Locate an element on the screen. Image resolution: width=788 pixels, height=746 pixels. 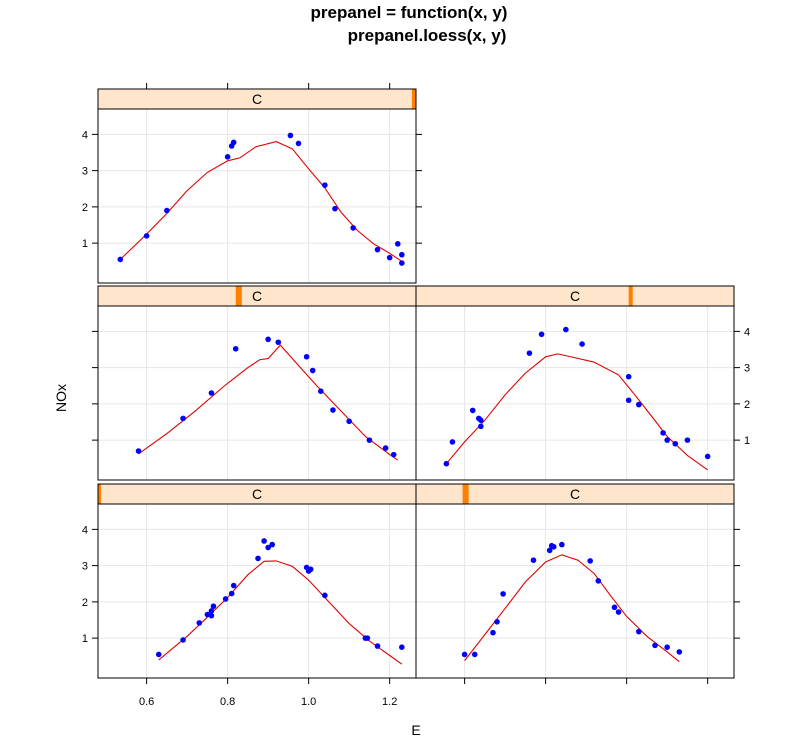
chart-title-line2: prepanel.loess(x, y) is located at coordinates (427, 35).